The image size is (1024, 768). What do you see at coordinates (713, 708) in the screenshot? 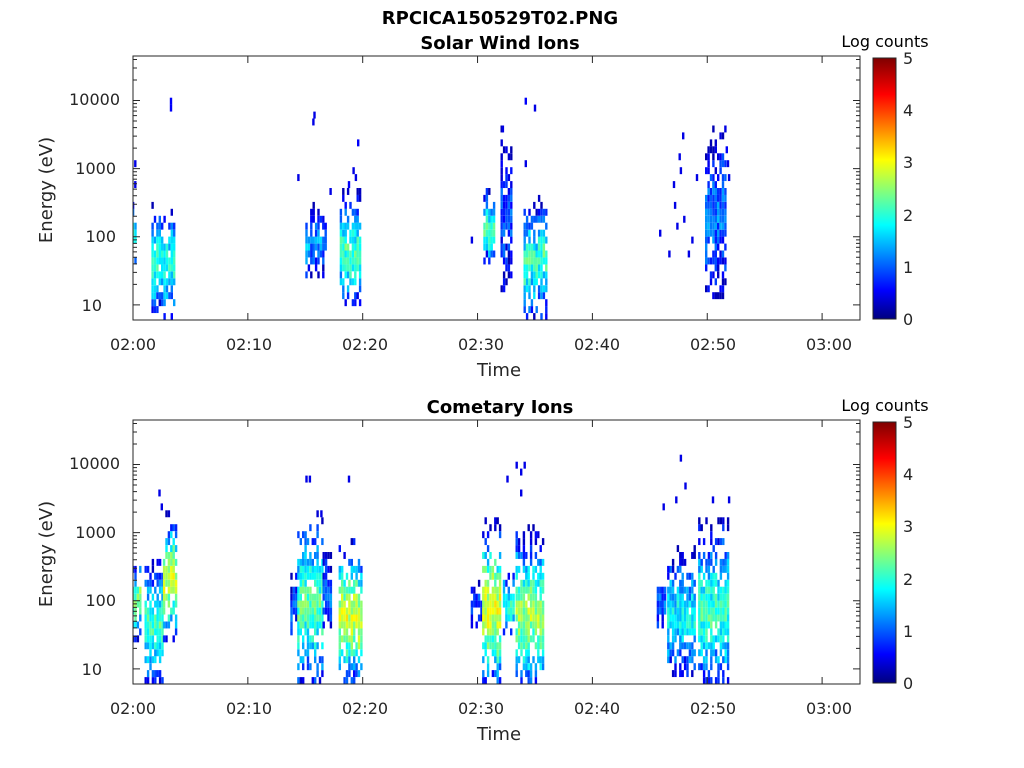
I see `x-tick-label: 02:50` at bounding box center [713, 708].